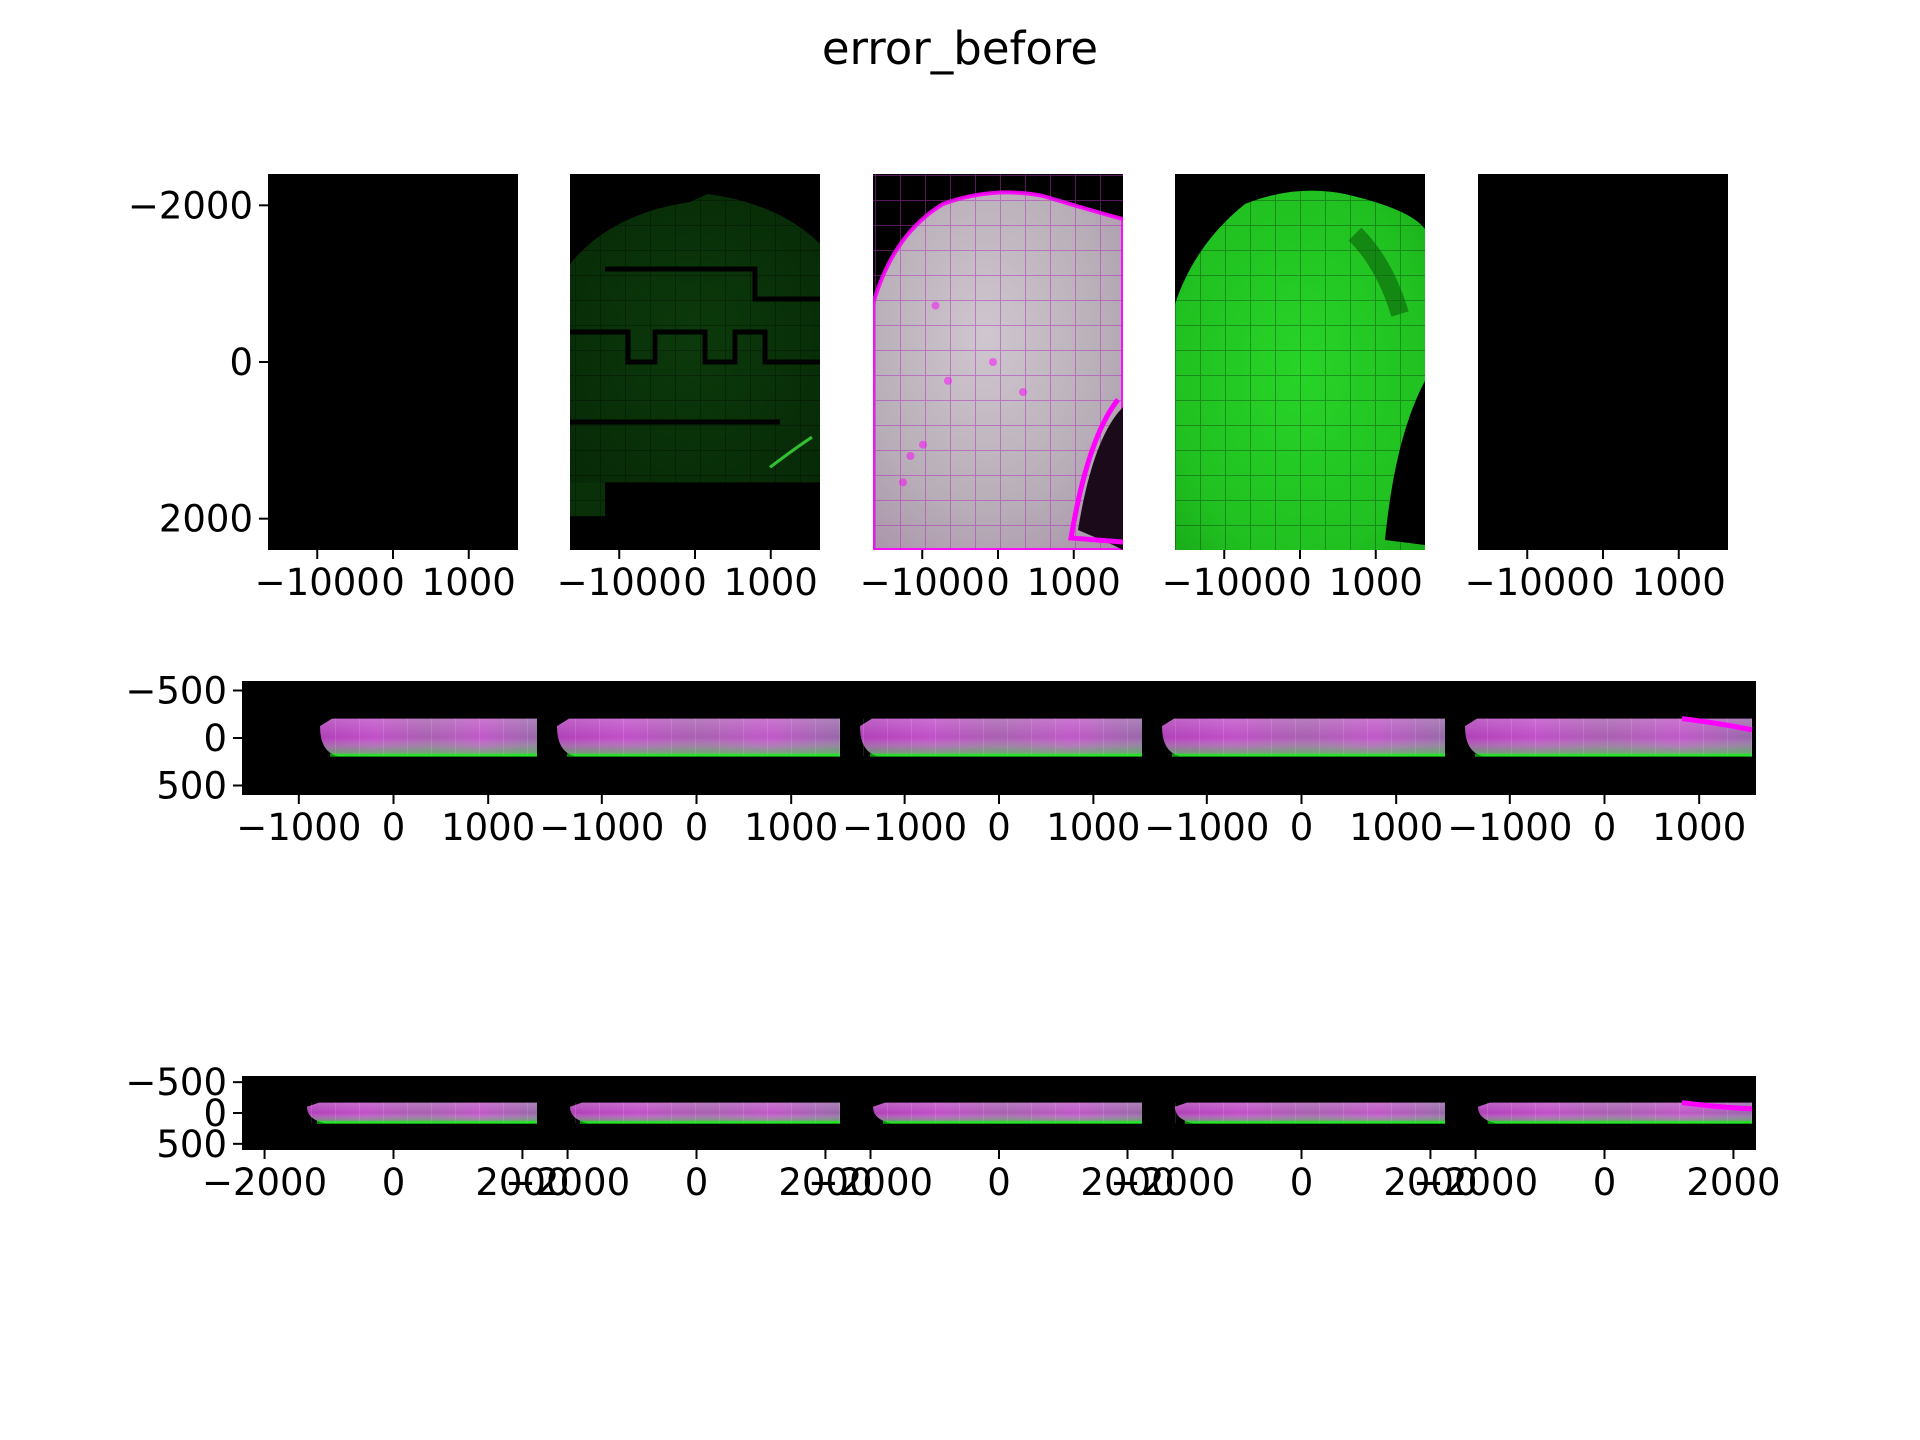 The height and width of the screenshot is (1440, 1920). Describe the element at coordinates (1378, 272) in the screenshot. I see `dark-fold` at that location.